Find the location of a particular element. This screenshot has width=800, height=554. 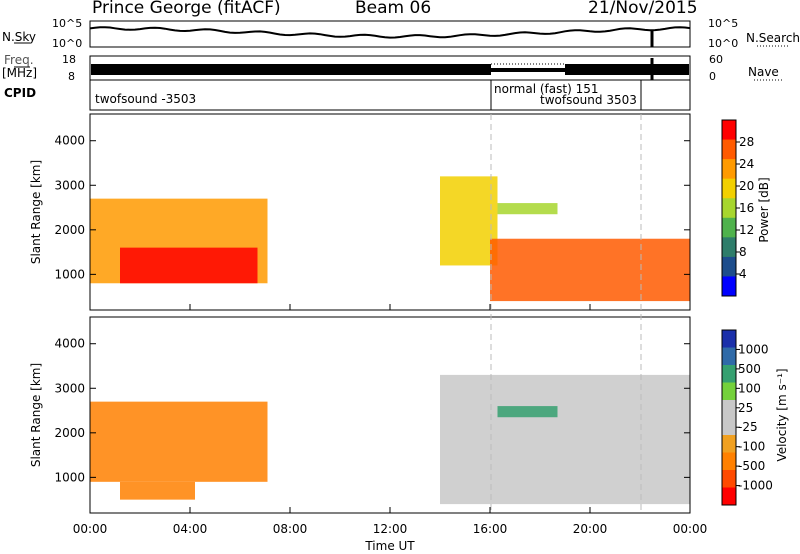

nave-label: Nave is located at coordinates (763, 72).